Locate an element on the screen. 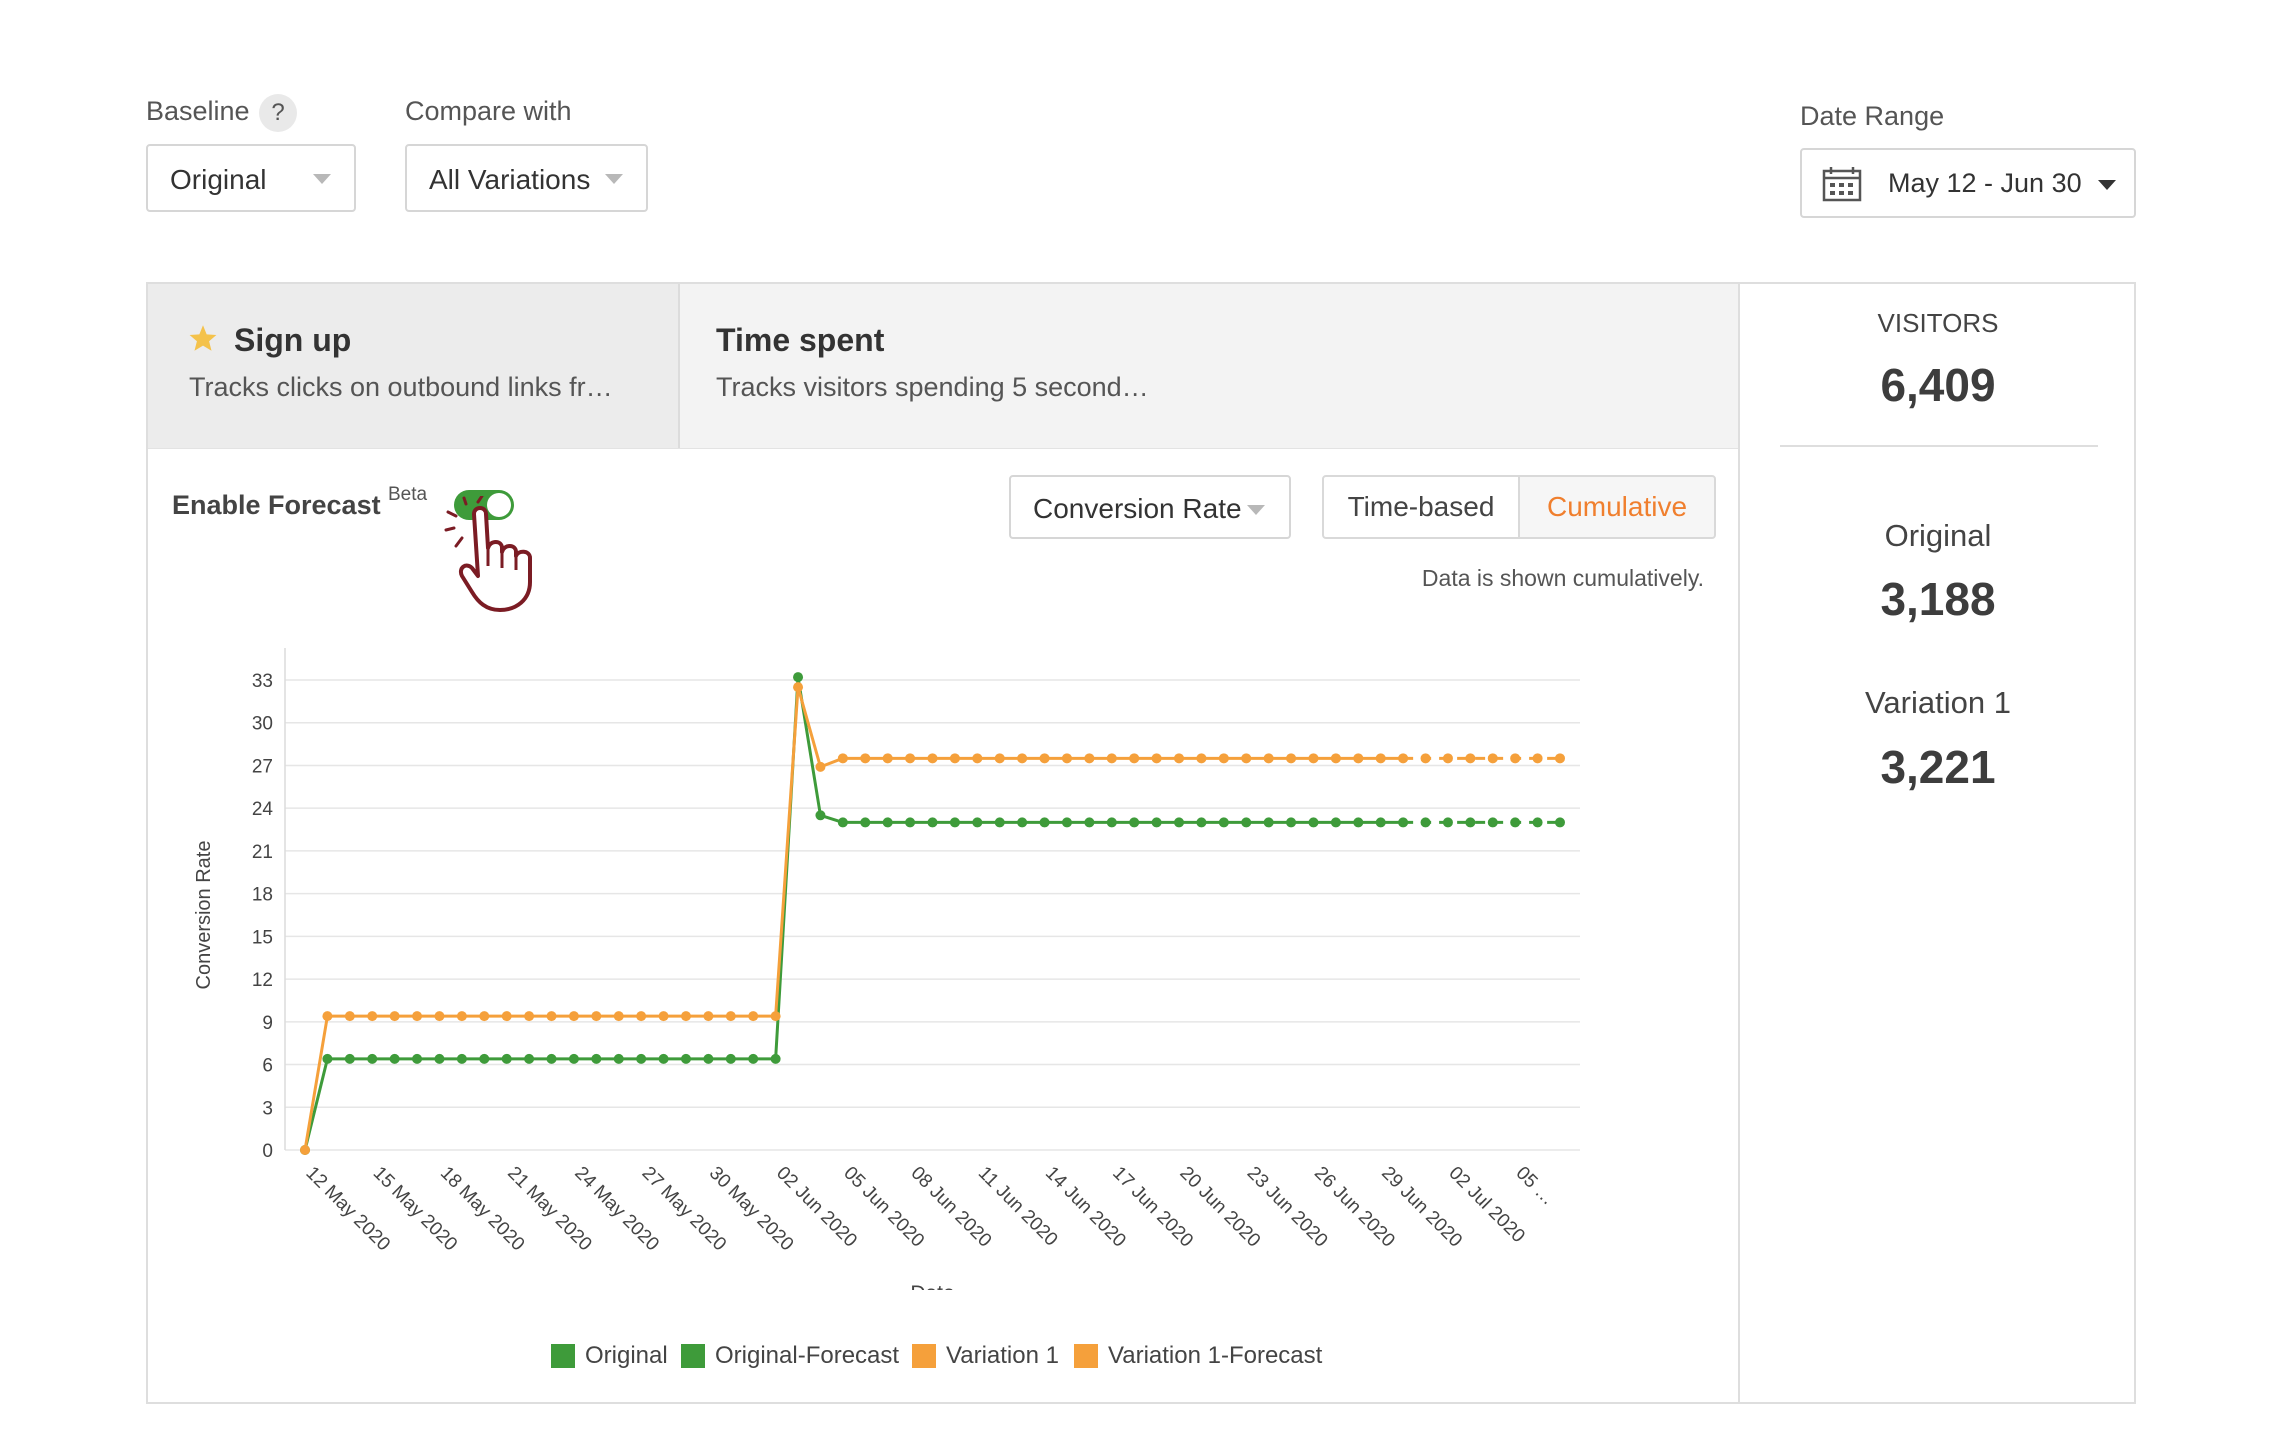 The width and height of the screenshot is (2290, 1448). enable-forecast-label: Enable Forecast is located at coordinates (276, 505).